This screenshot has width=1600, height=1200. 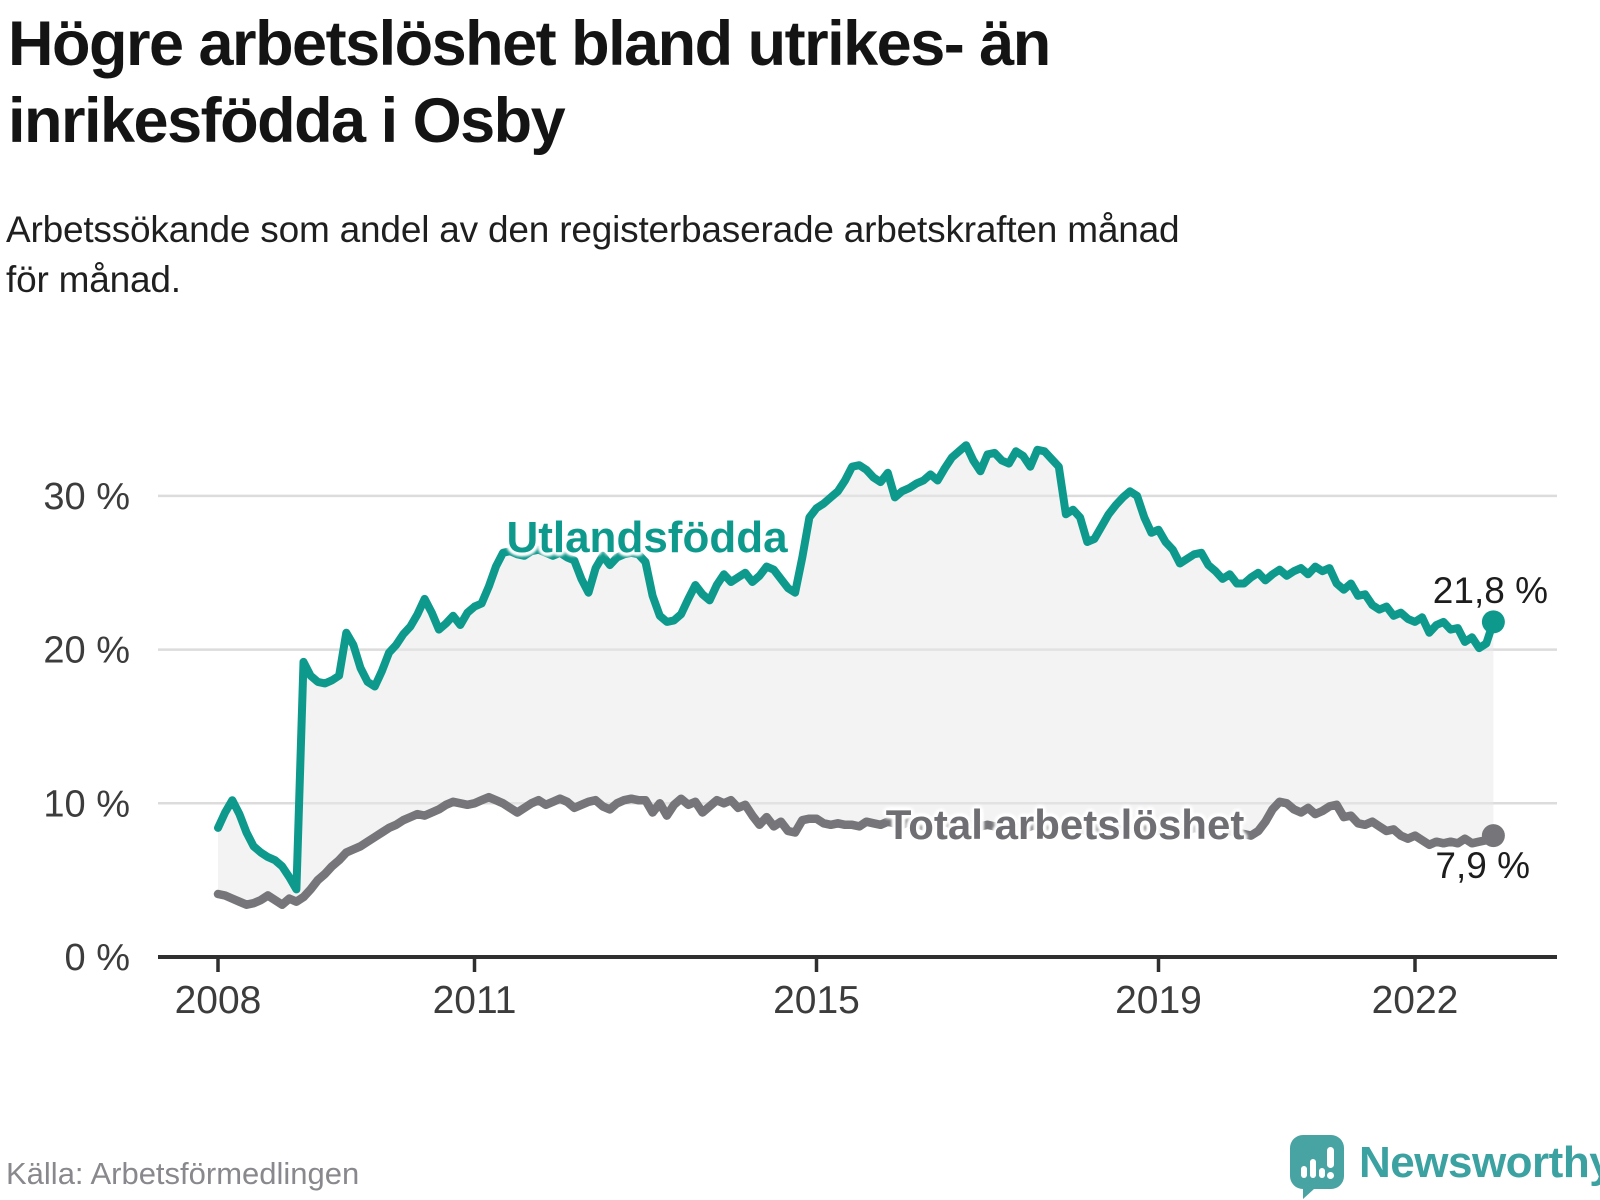 I want to click on end-value-label-utlandsfodda: 21,8 %, so click(x=1490, y=590).